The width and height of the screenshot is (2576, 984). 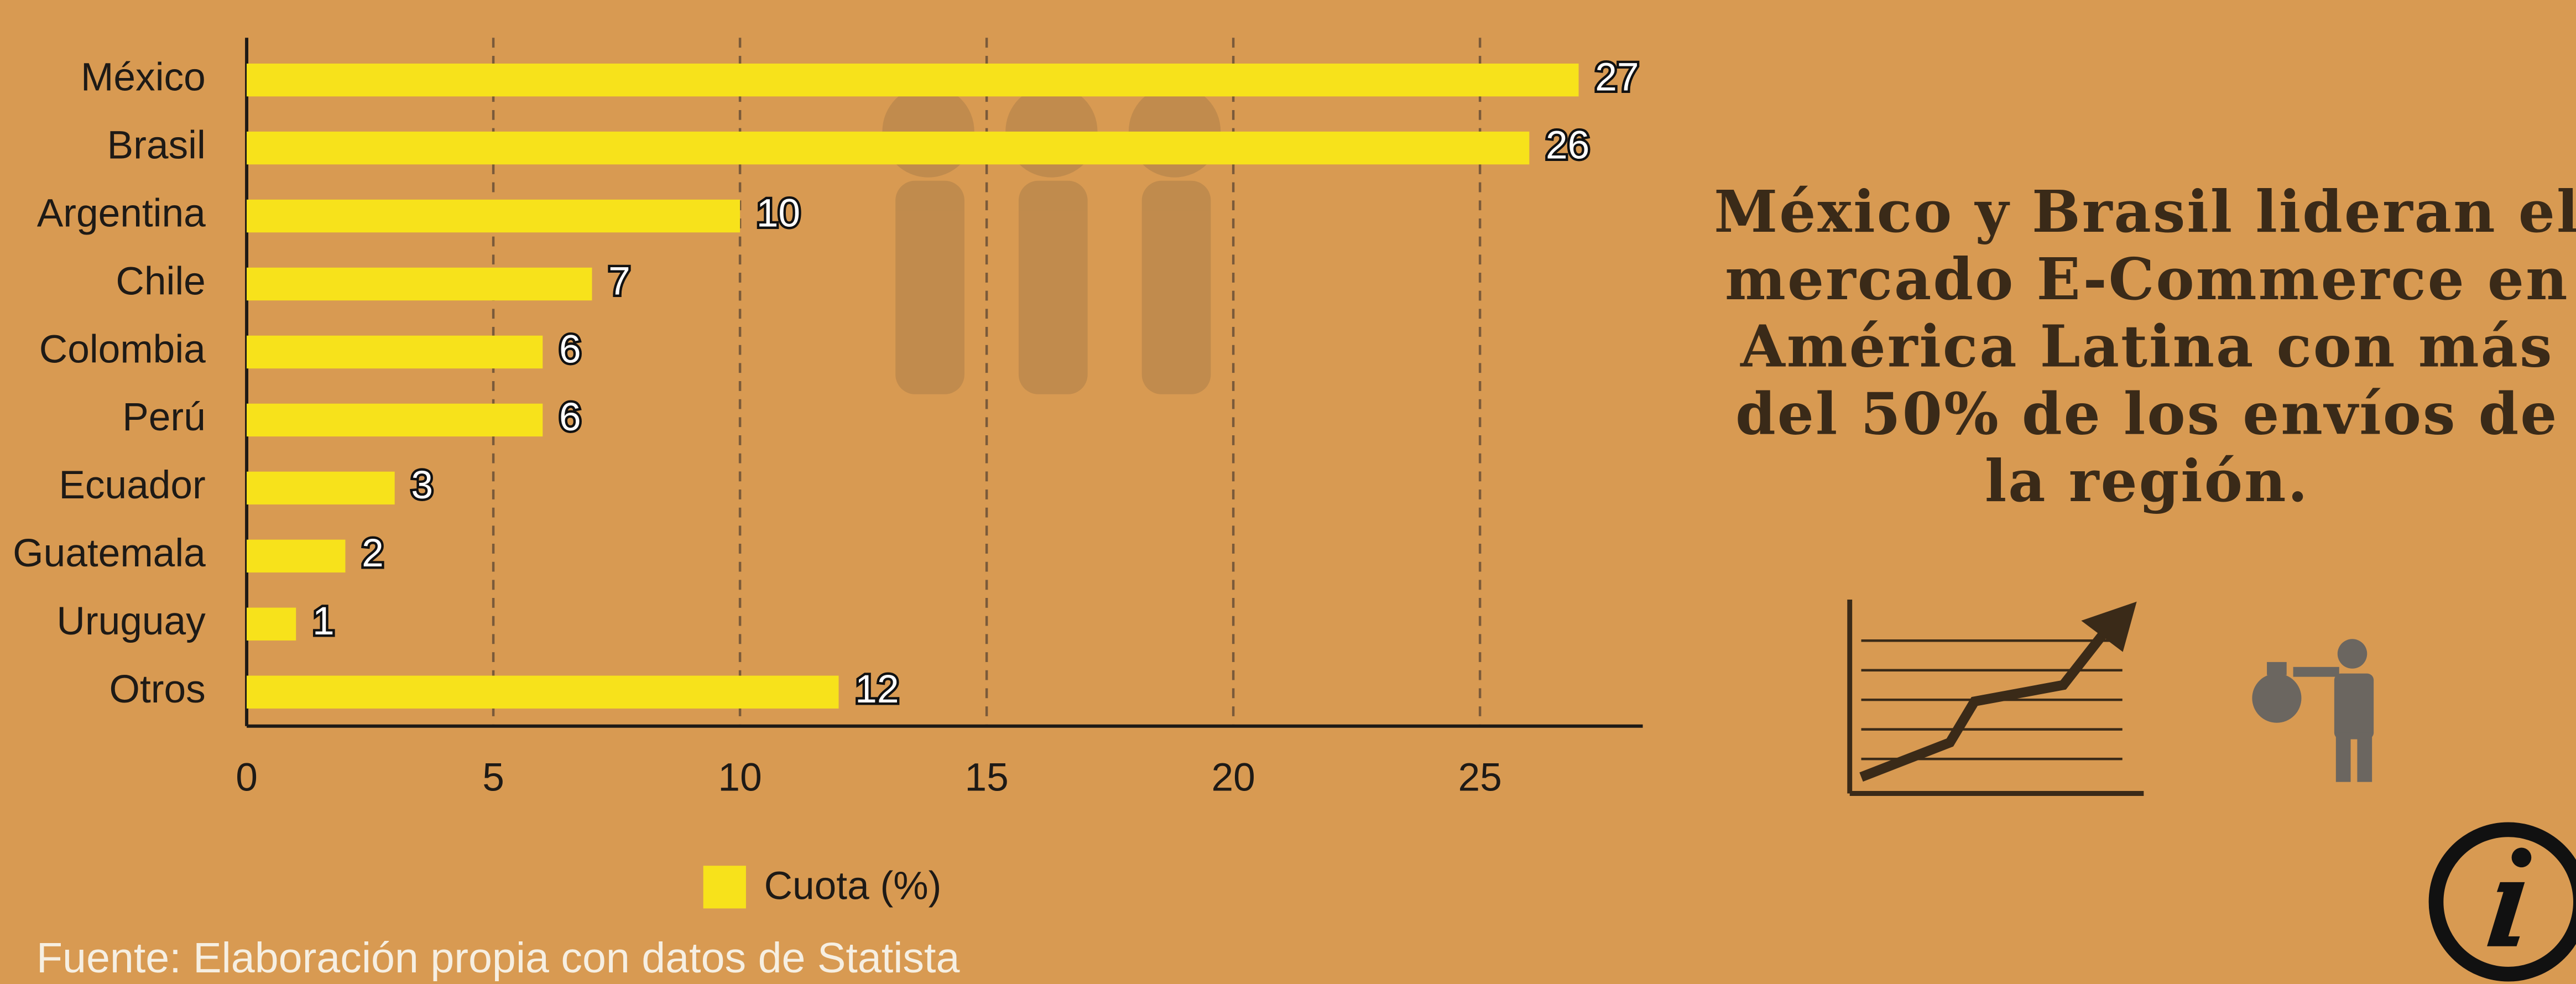 What do you see at coordinates (2147, 481) in the screenshot?
I see `annotation-line: la región.` at bounding box center [2147, 481].